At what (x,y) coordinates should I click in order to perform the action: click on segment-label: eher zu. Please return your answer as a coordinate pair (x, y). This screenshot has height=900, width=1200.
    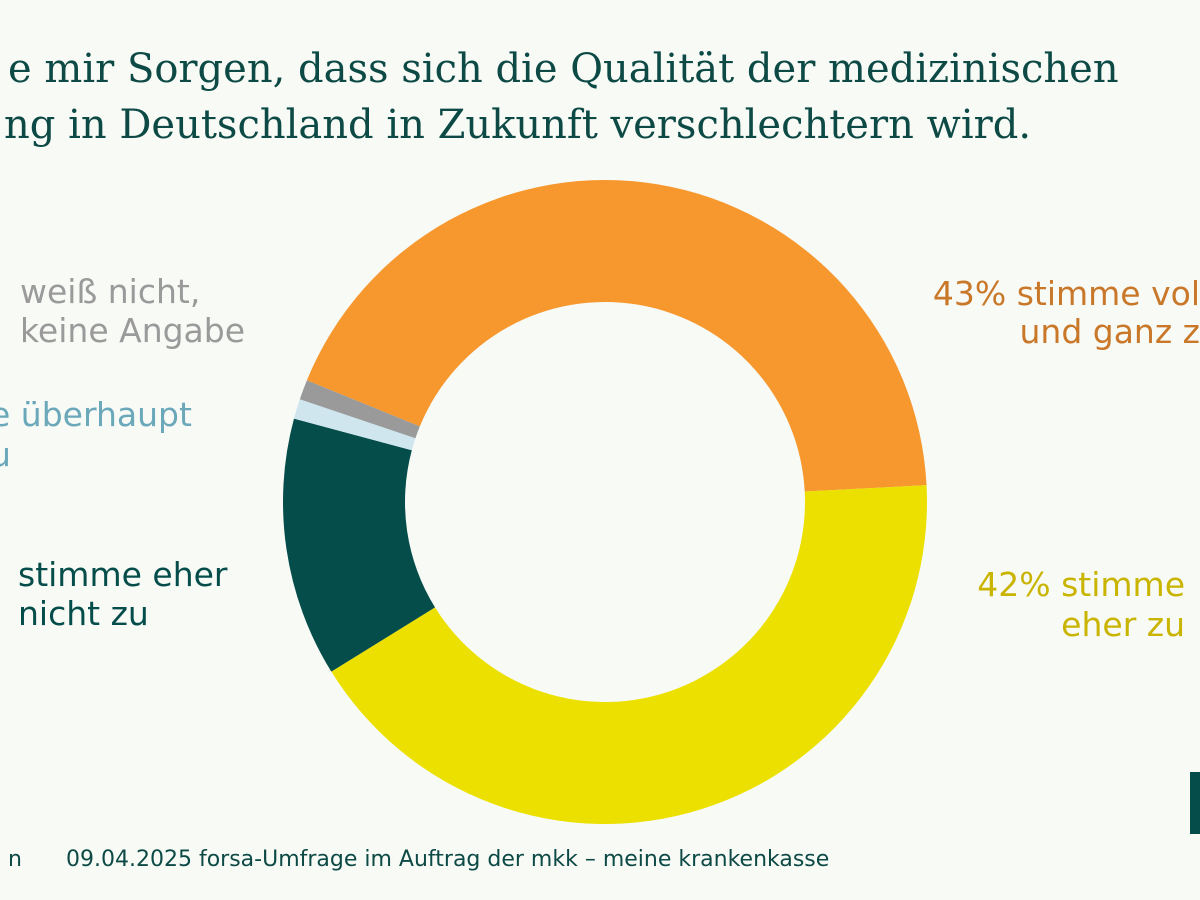
    Looking at the image, I should click on (1123, 624).